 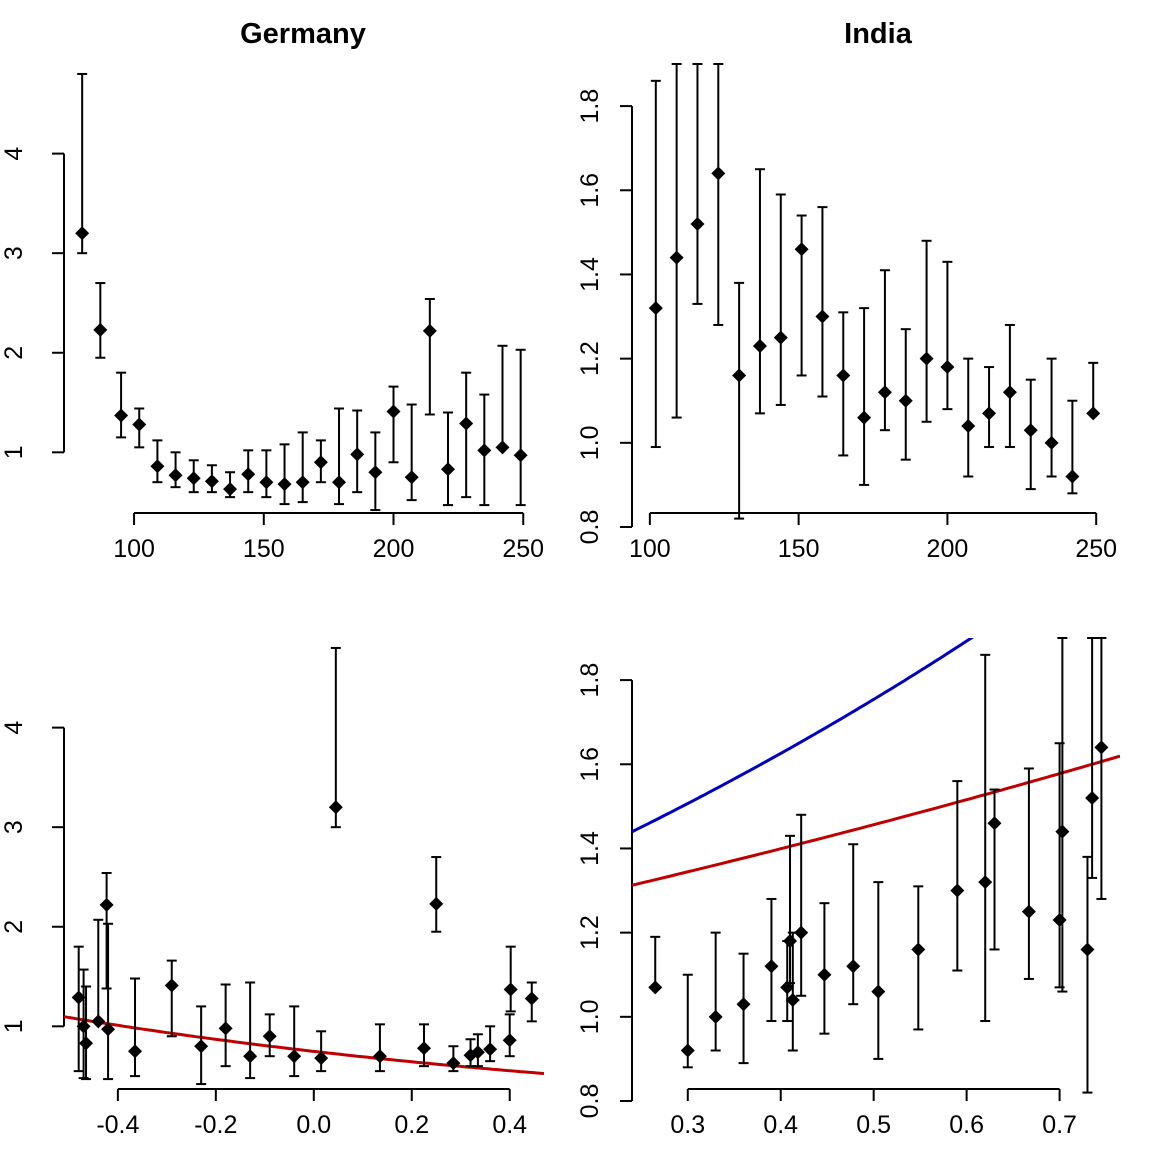 What do you see at coordinates (264, 549) in the screenshot?
I see `x-tick-label: 150` at bounding box center [264, 549].